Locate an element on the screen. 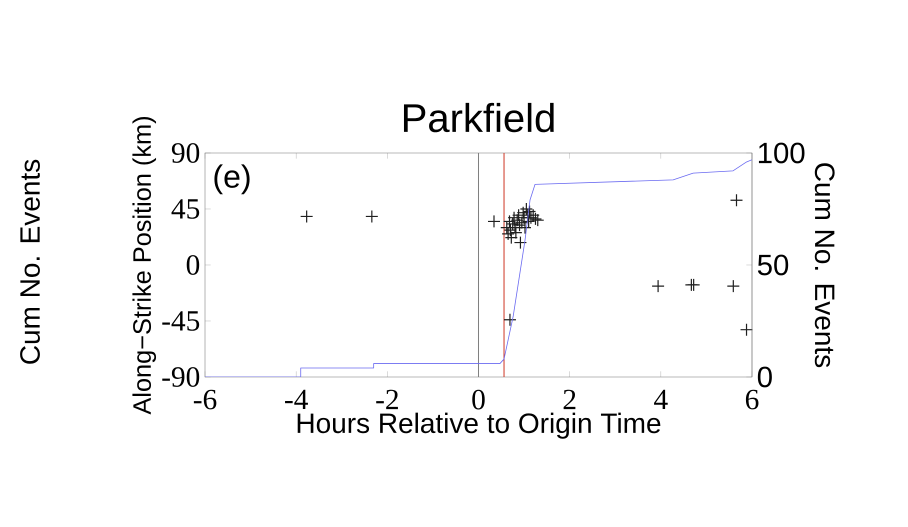 The image size is (908, 527). x-tick-label: -2 is located at coordinates (387, 400).